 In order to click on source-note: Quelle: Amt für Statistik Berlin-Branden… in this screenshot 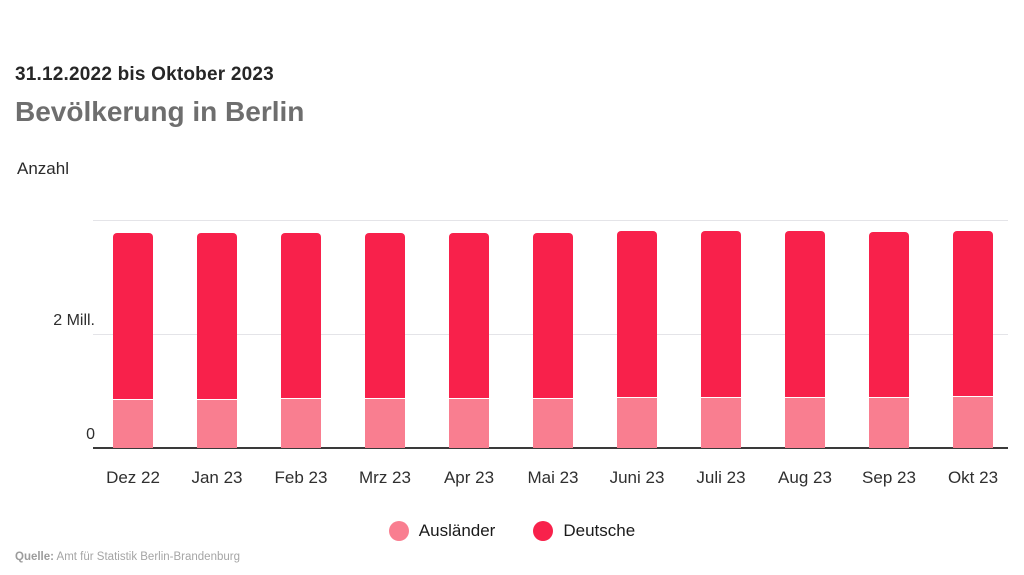, I will do `click(127, 557)`.